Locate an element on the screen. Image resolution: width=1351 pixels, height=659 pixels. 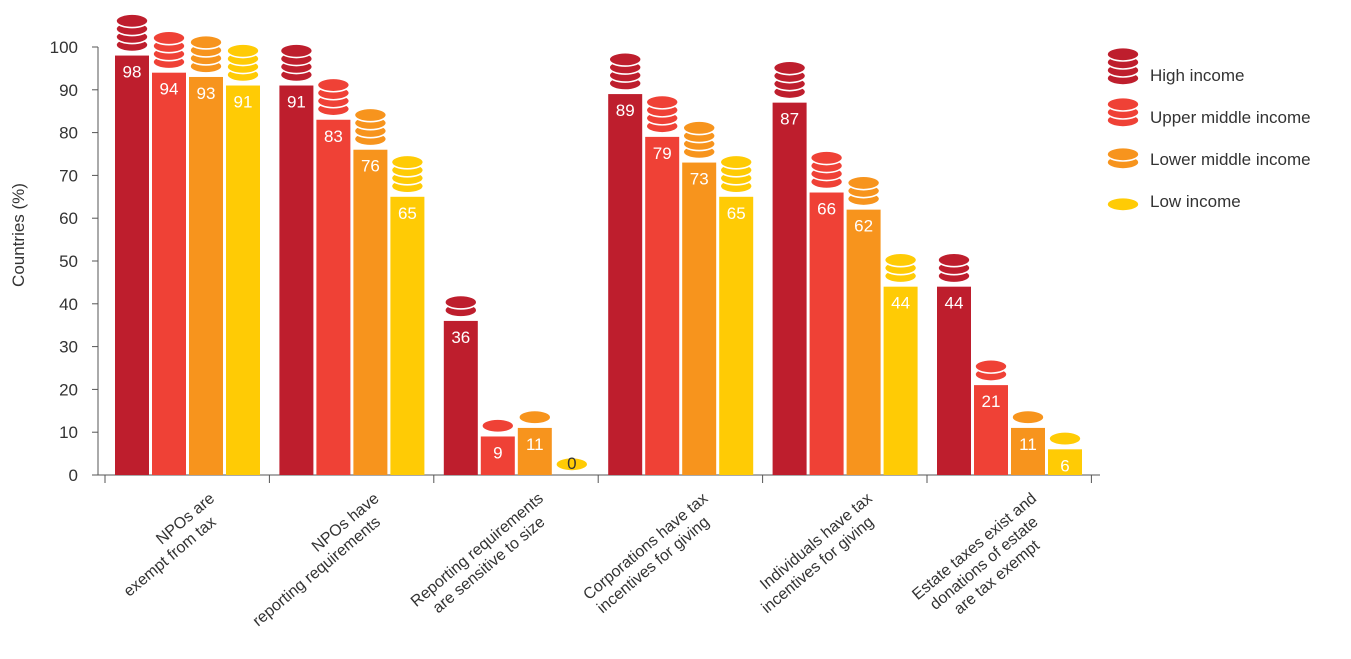
data-label: 73 is located at coordinates (699, 179).